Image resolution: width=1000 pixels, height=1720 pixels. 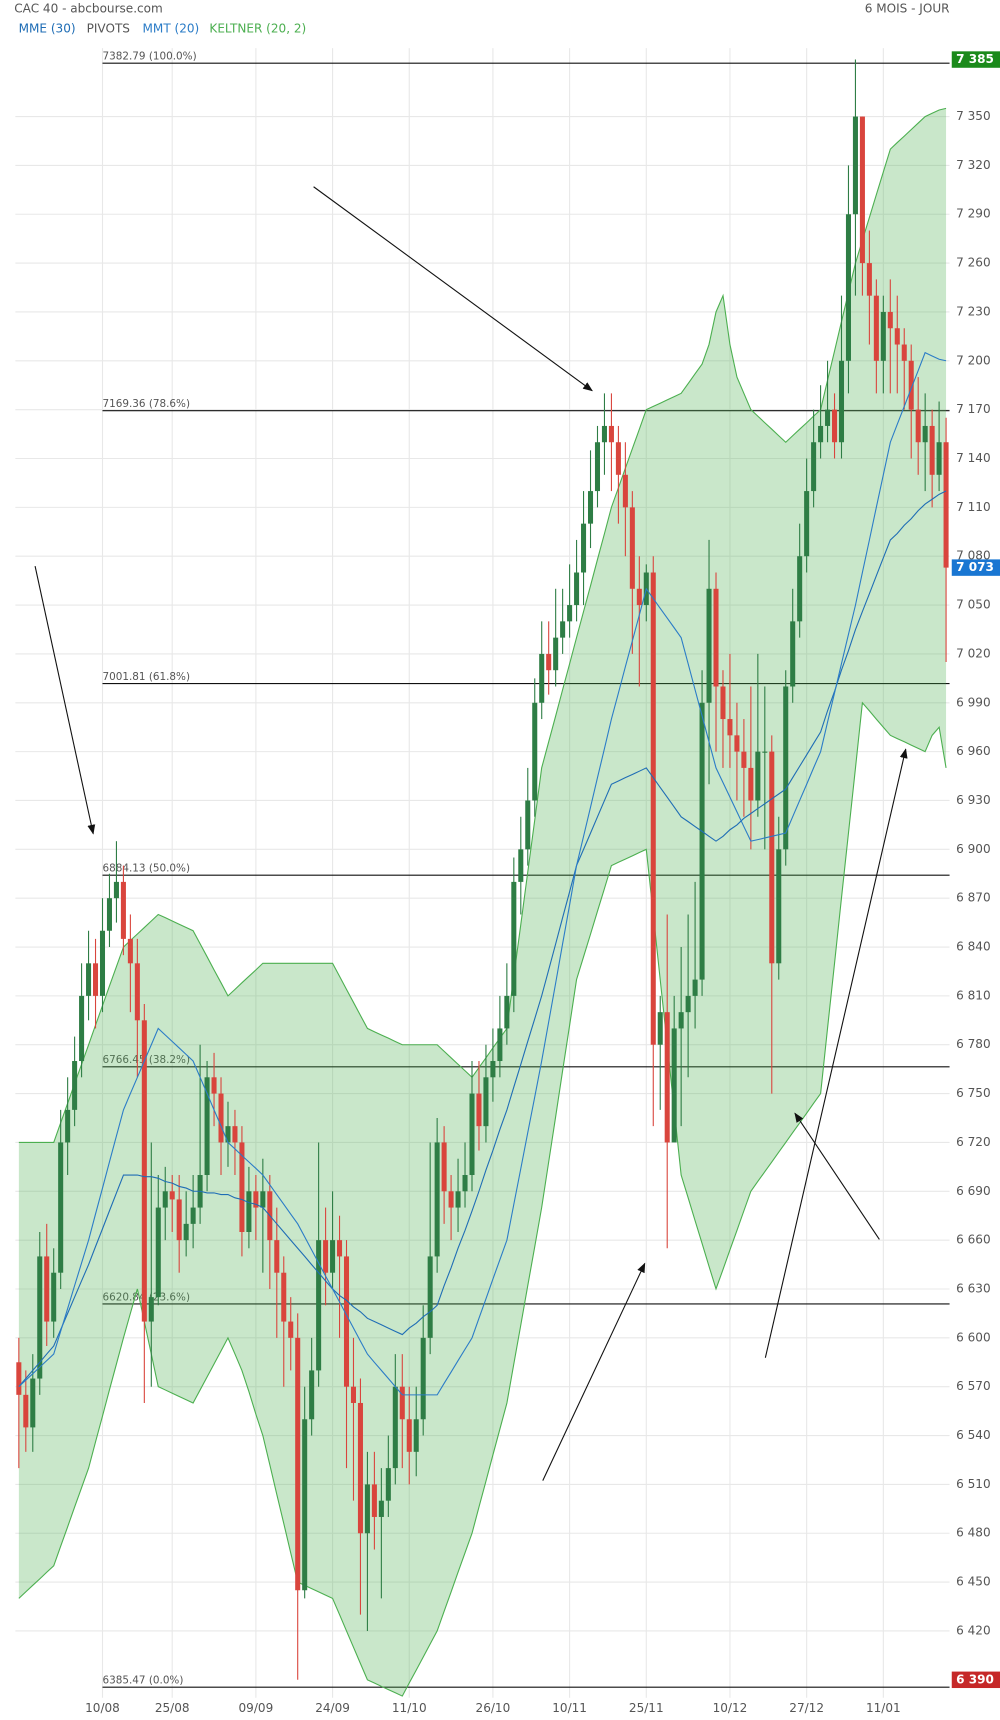 What do you see at coordinates (88, 9) in the screenshot?
I see `chart-title: CAC 40 - abcbourse.com` at bounding box center [88, 9].